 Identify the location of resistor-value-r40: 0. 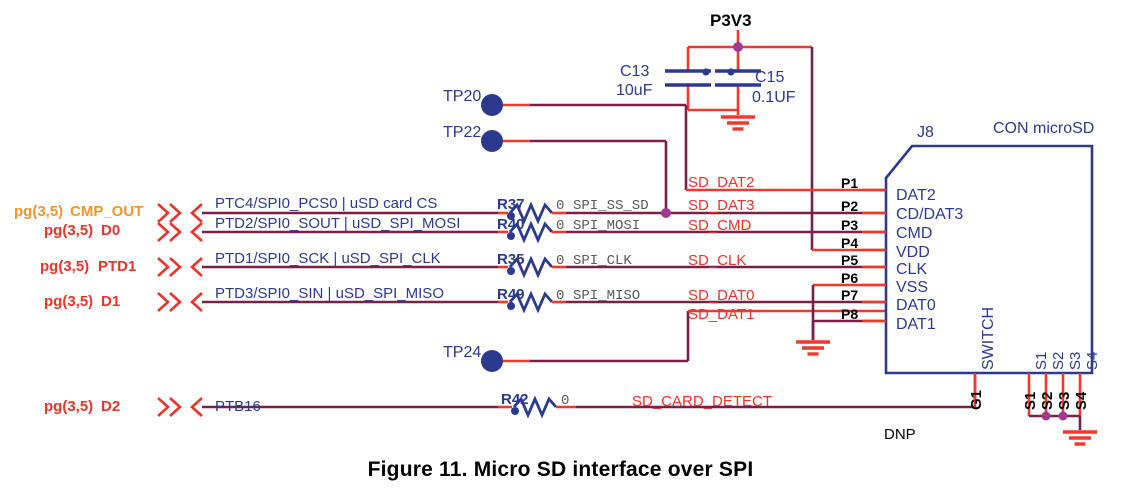
(560, 226).